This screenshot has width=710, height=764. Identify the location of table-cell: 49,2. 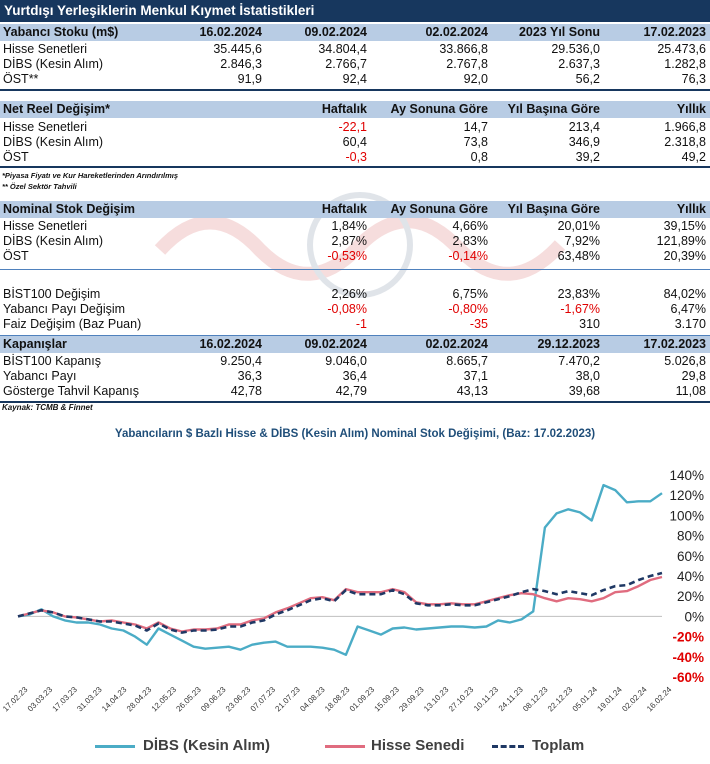
(693, 157).